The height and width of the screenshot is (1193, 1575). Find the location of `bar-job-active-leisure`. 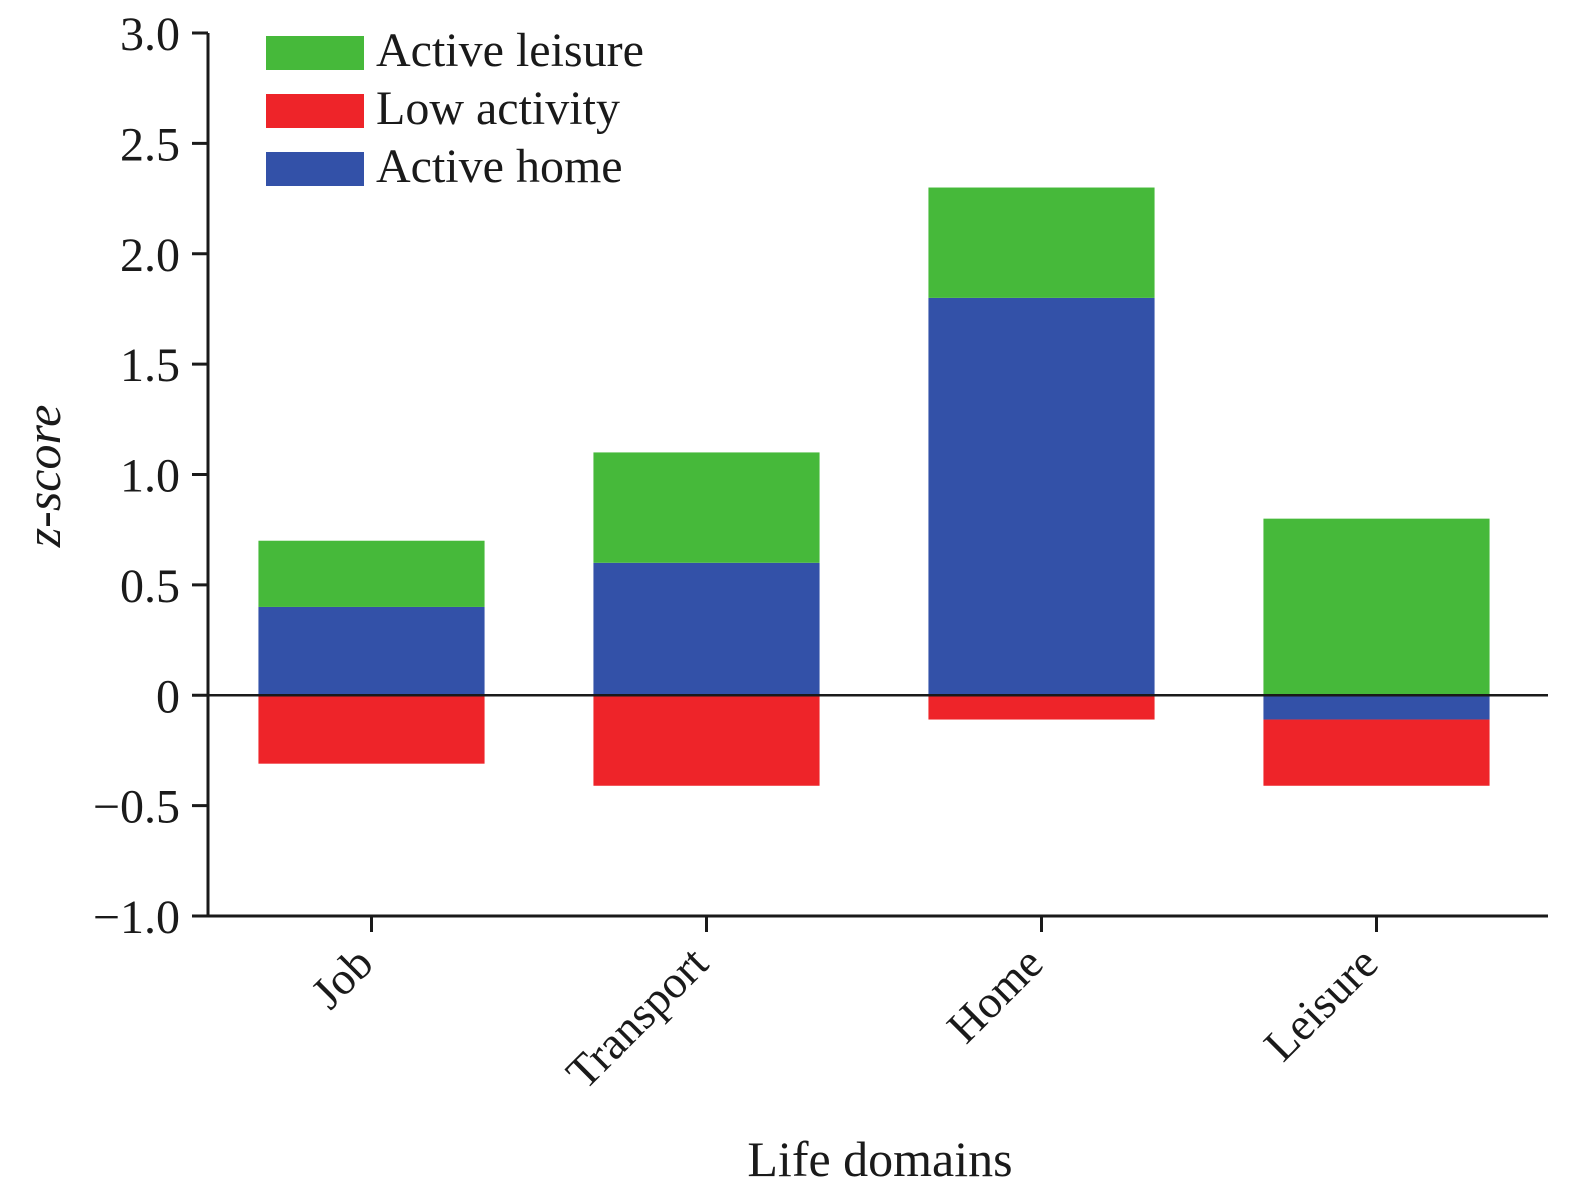

bar-job-active-leisure is located at coordinates (371, 573).